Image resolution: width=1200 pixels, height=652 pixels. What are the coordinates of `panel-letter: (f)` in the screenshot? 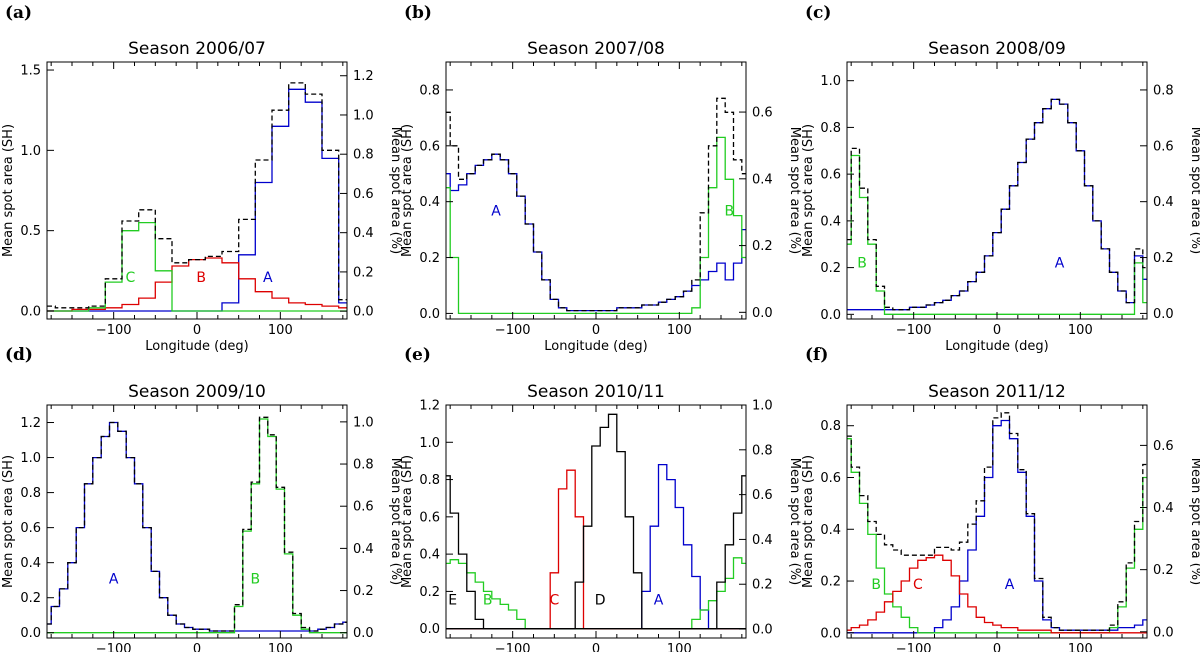 It's located at (816, 355).